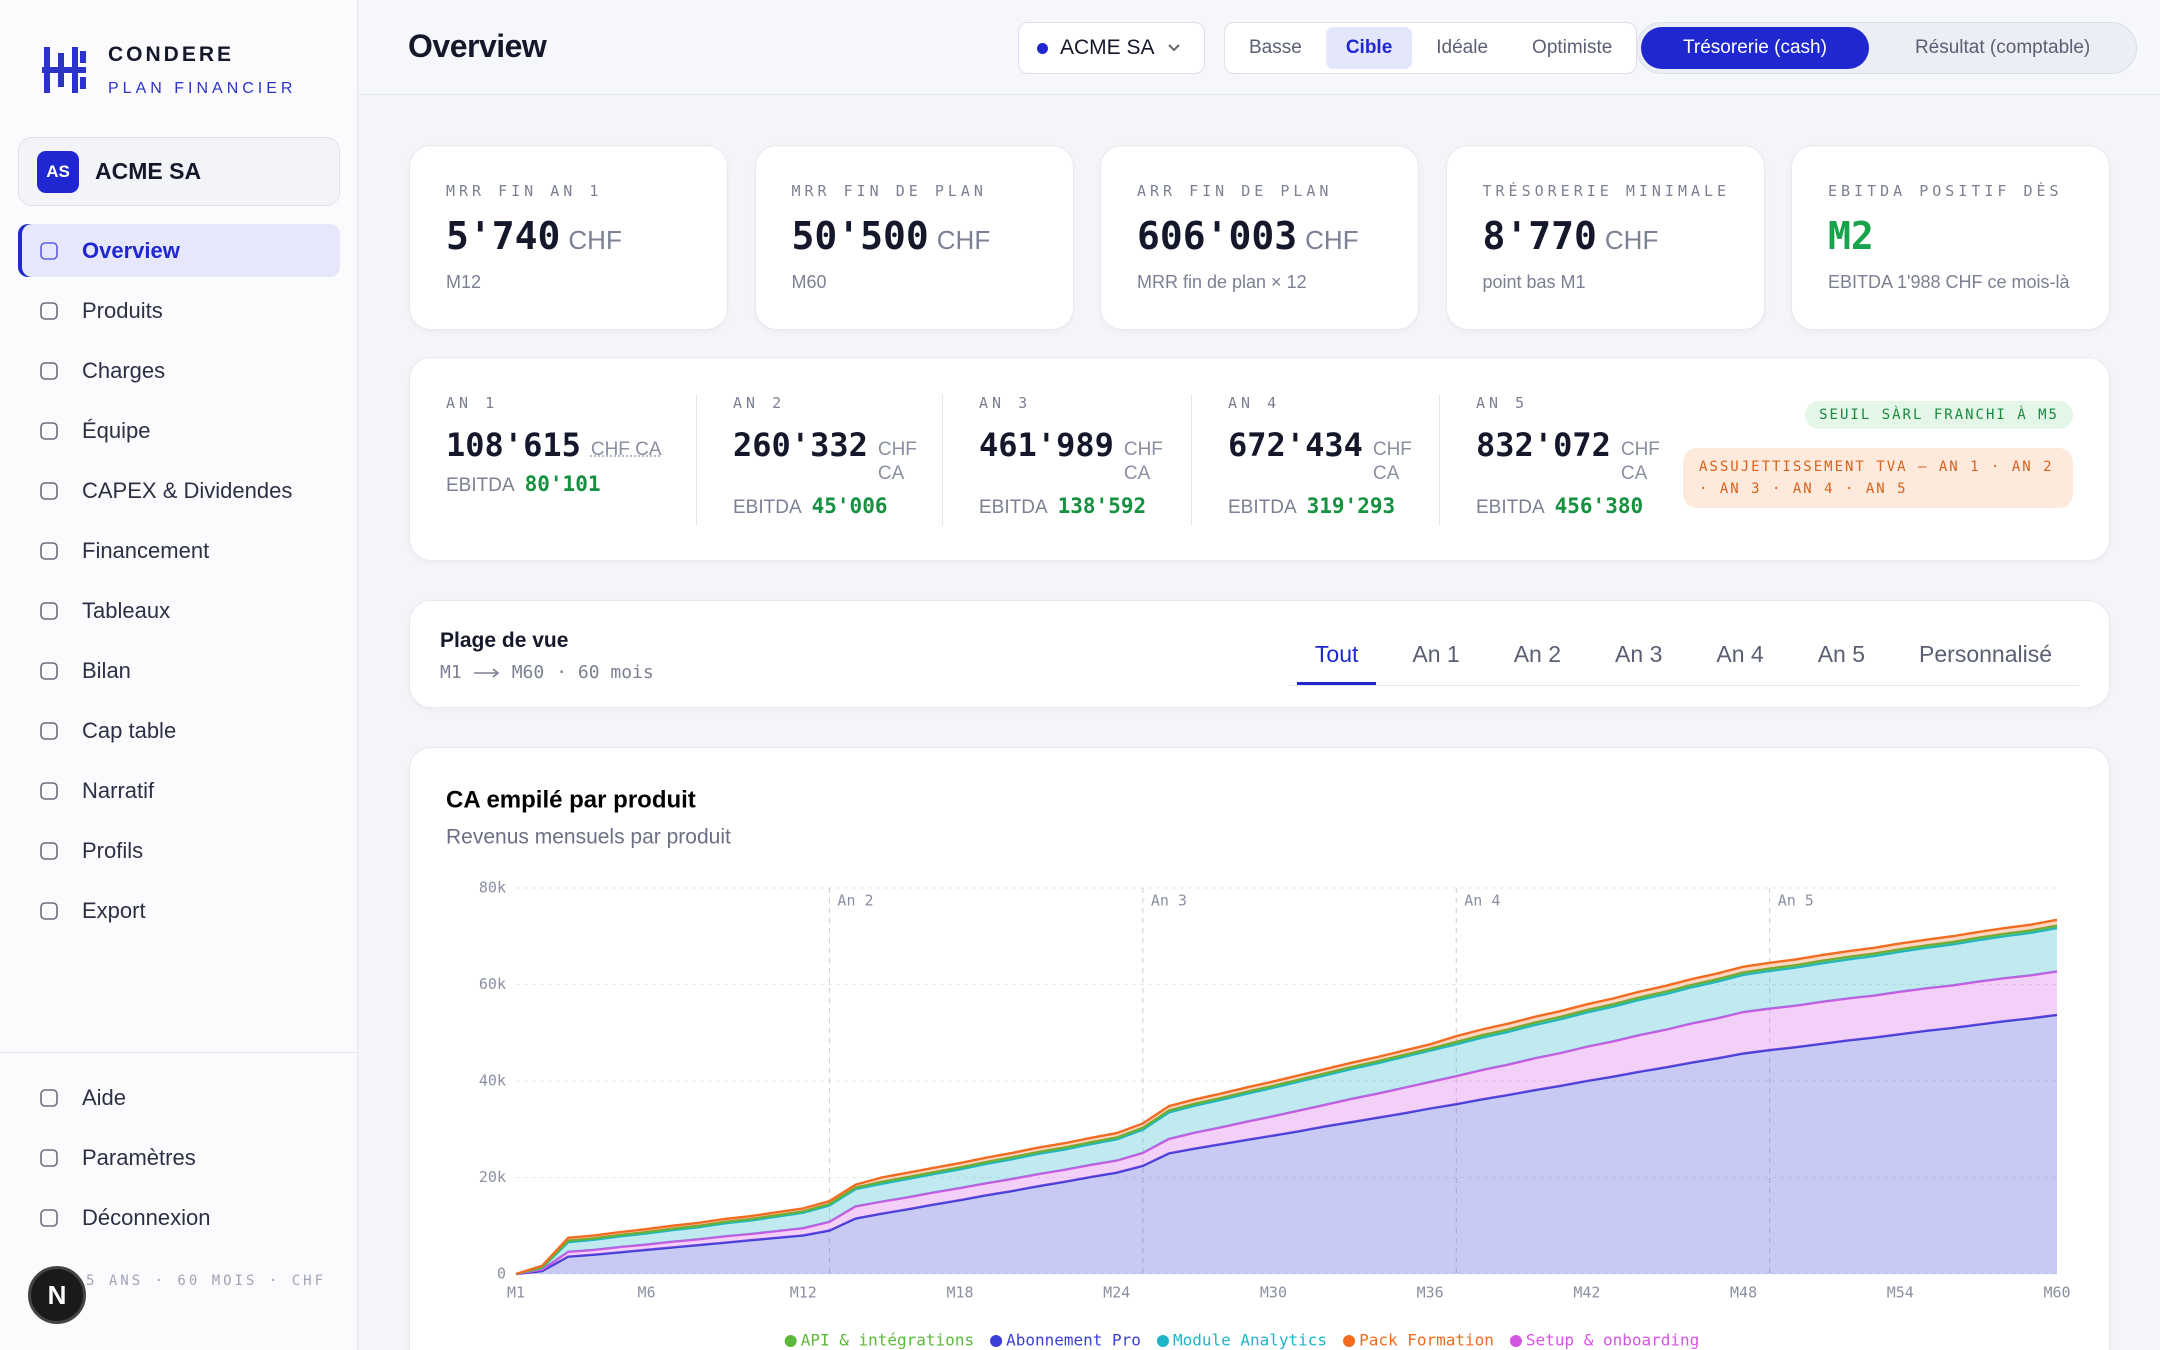 The height and width of the screenshot is (1350, 2160). Describe the element at coordinates (472, 403) in the screenshot. I see `year-label: AN 1` at that location.